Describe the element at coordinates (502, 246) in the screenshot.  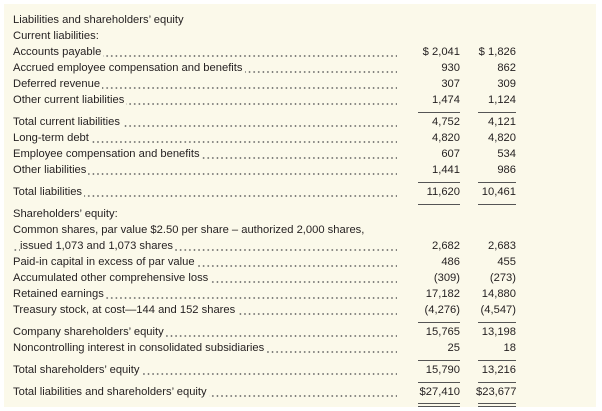
I see `prior-year-value: 2,683` at that location.